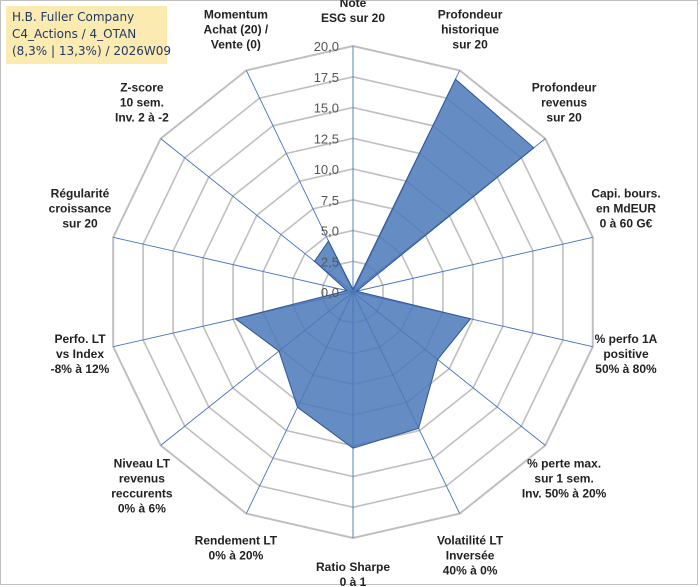 The height and width of the screenshot is (587, 700). What do you see at coordinates (142, 103) in the screenshot?
I see `axis-label: Z-score 10 sem. Inv. 2 à -2` at bounding box center [142, 103].